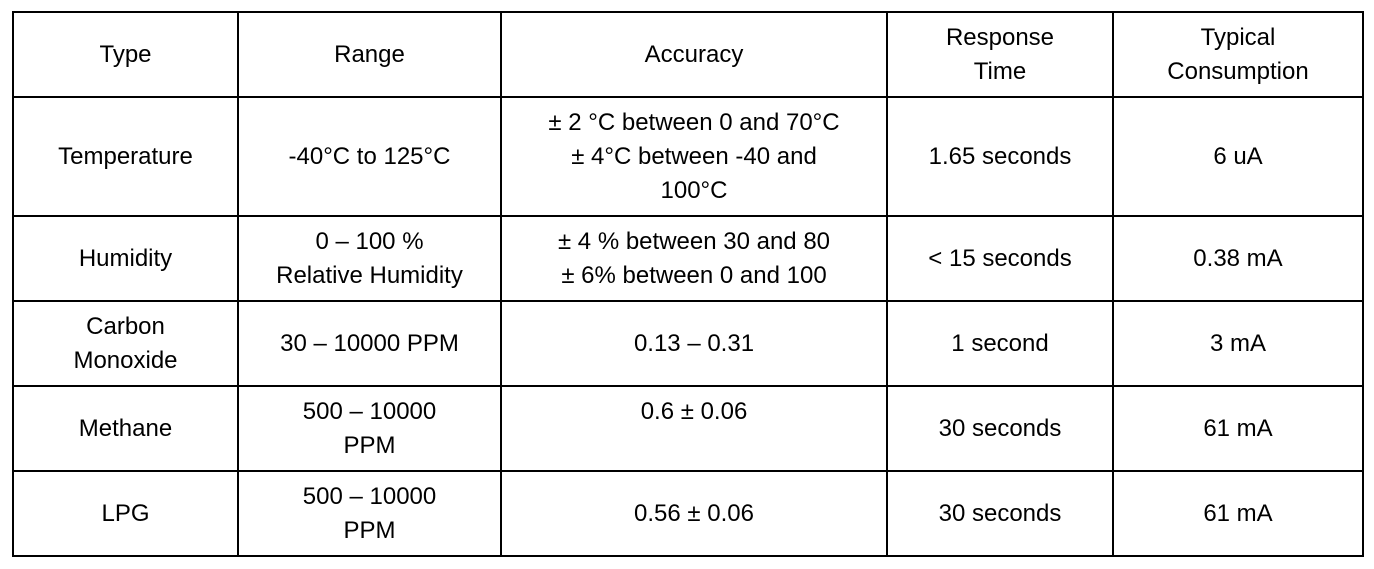 The image size is (1374, 569). I want to click on cell-response-time: 1 second, so click(1000, 343).